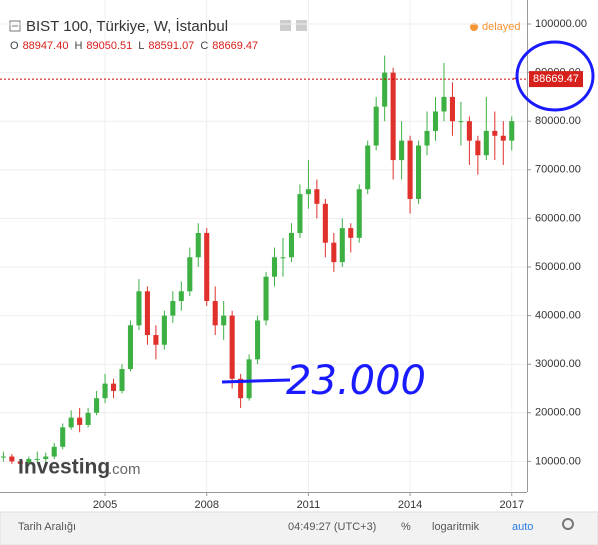 This screenshot has height=545, width=598. I want to click on x-tick-label: 2008, so click(206, 505).